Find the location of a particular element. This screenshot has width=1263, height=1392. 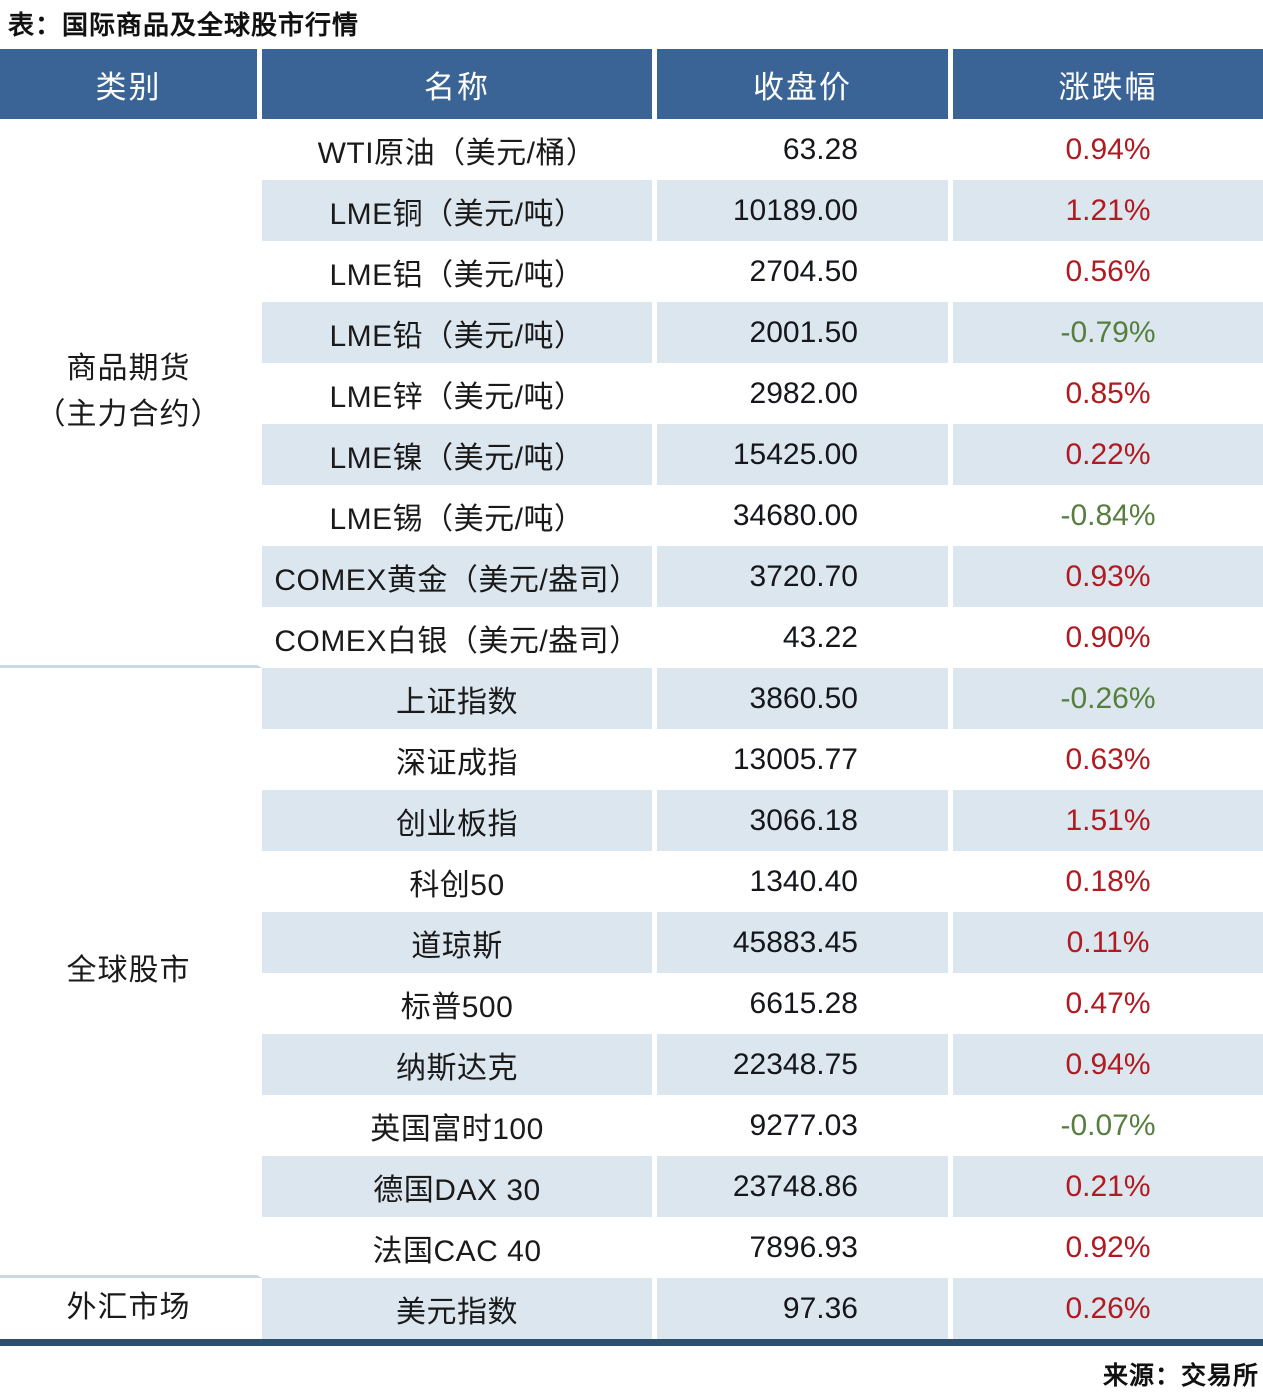

instrument-name: 美元指数 is located at coordinates (459, 1308).